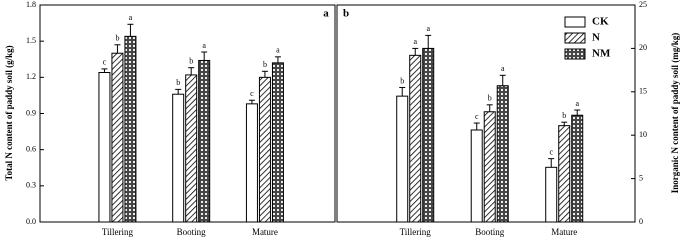 This screenshot has height=244, width=685. I want to click on y-tick-label: 0.6, so click(31, 148).